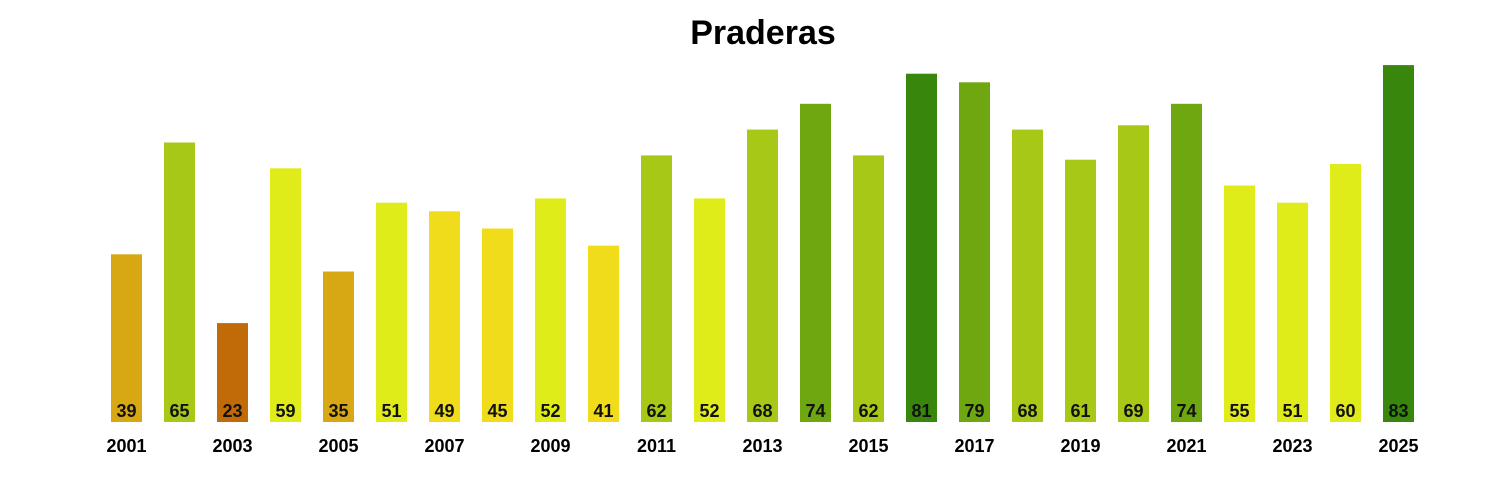 The image size is (1500, 500). I want to click on value-label-2006: 51, so click(391, 411).